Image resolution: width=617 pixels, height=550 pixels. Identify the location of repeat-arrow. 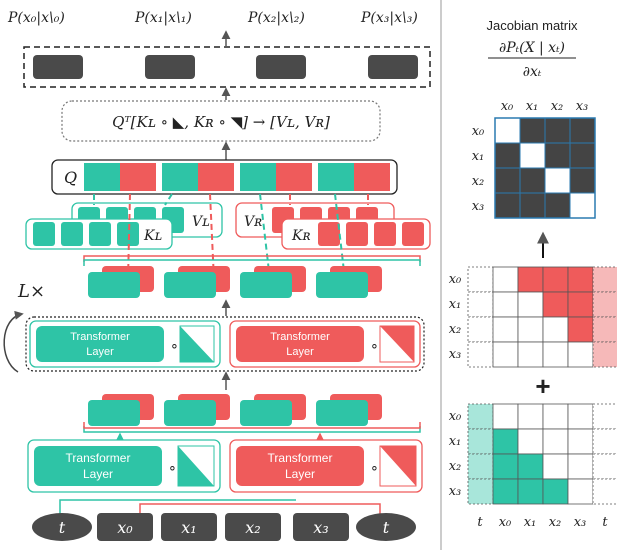
(13, 341).